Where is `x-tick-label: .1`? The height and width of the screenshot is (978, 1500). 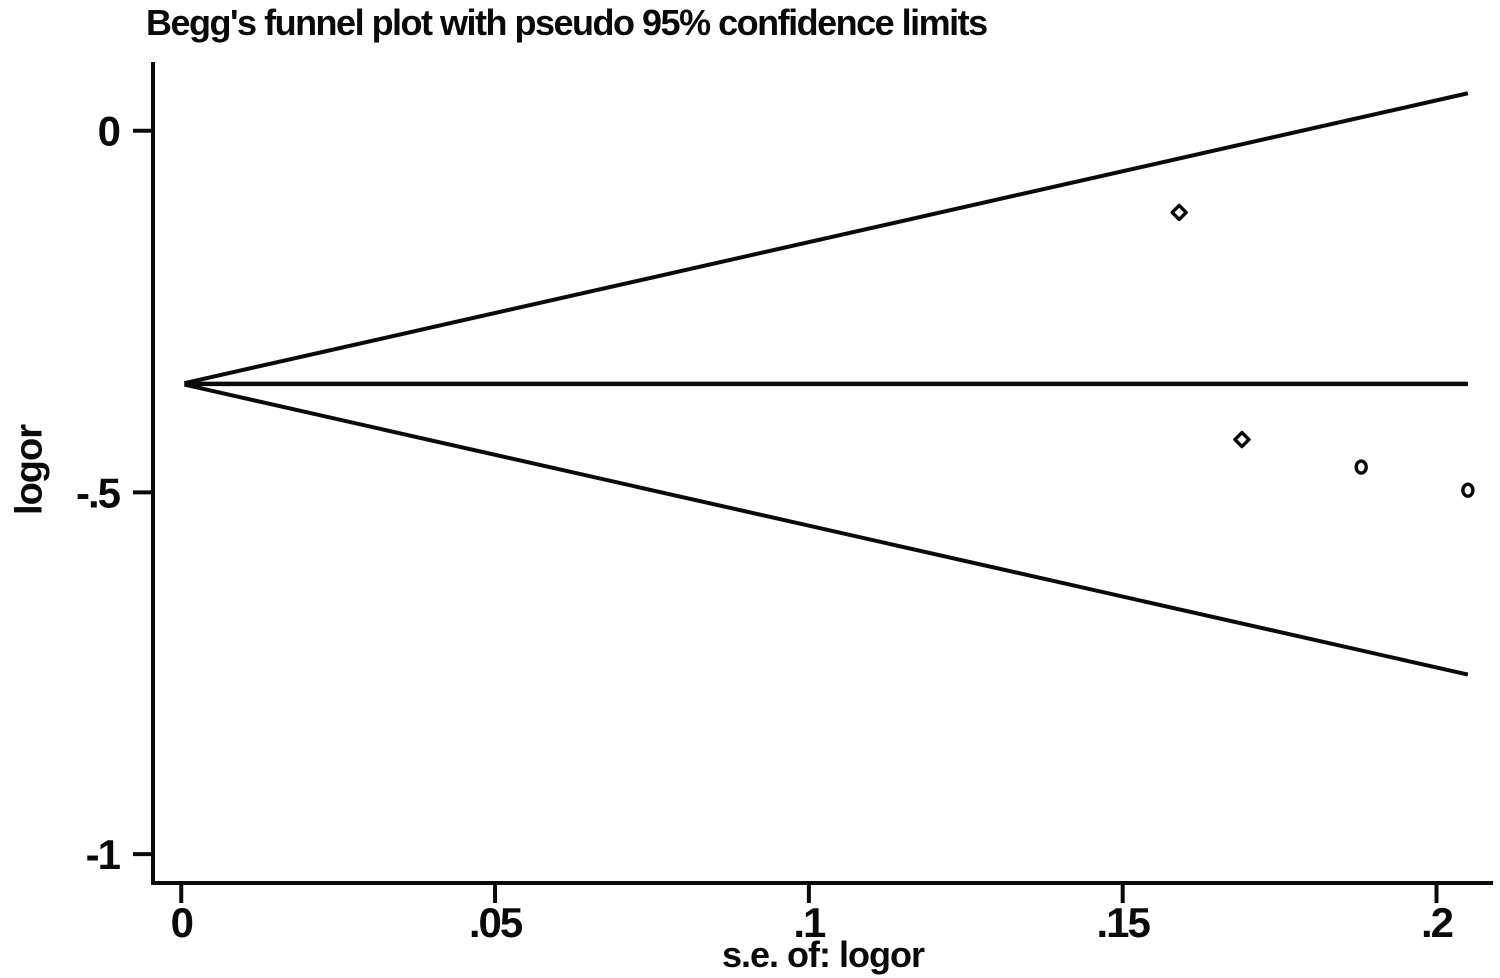 x-tick-label: .1 is located at coordinates (809, 922).